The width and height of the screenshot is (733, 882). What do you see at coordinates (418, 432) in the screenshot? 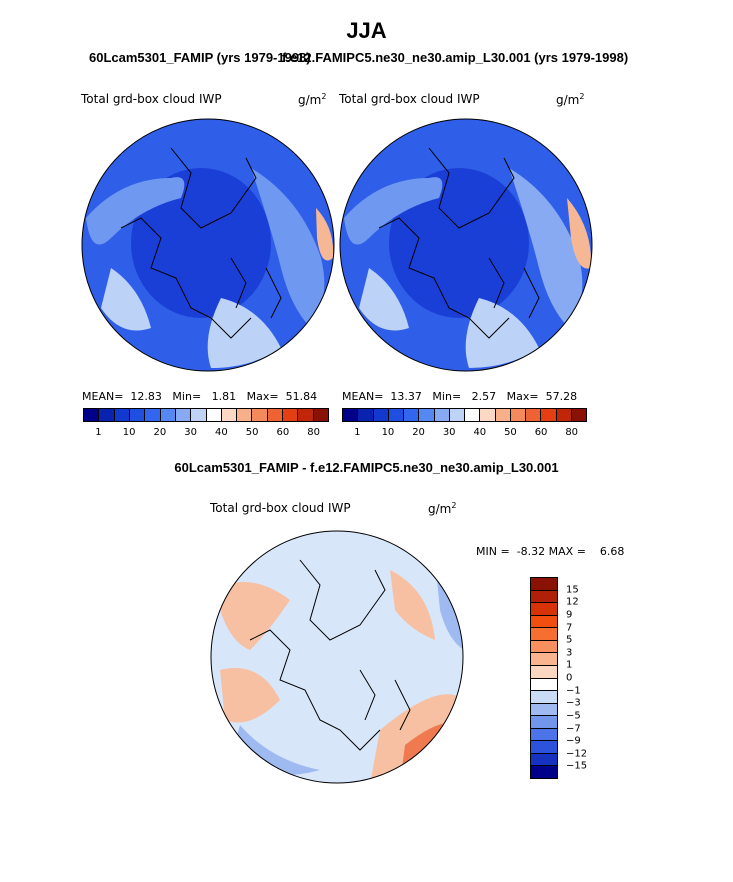
I see `panel2-colorbar-label: 20` at bounding box center [418, 432].